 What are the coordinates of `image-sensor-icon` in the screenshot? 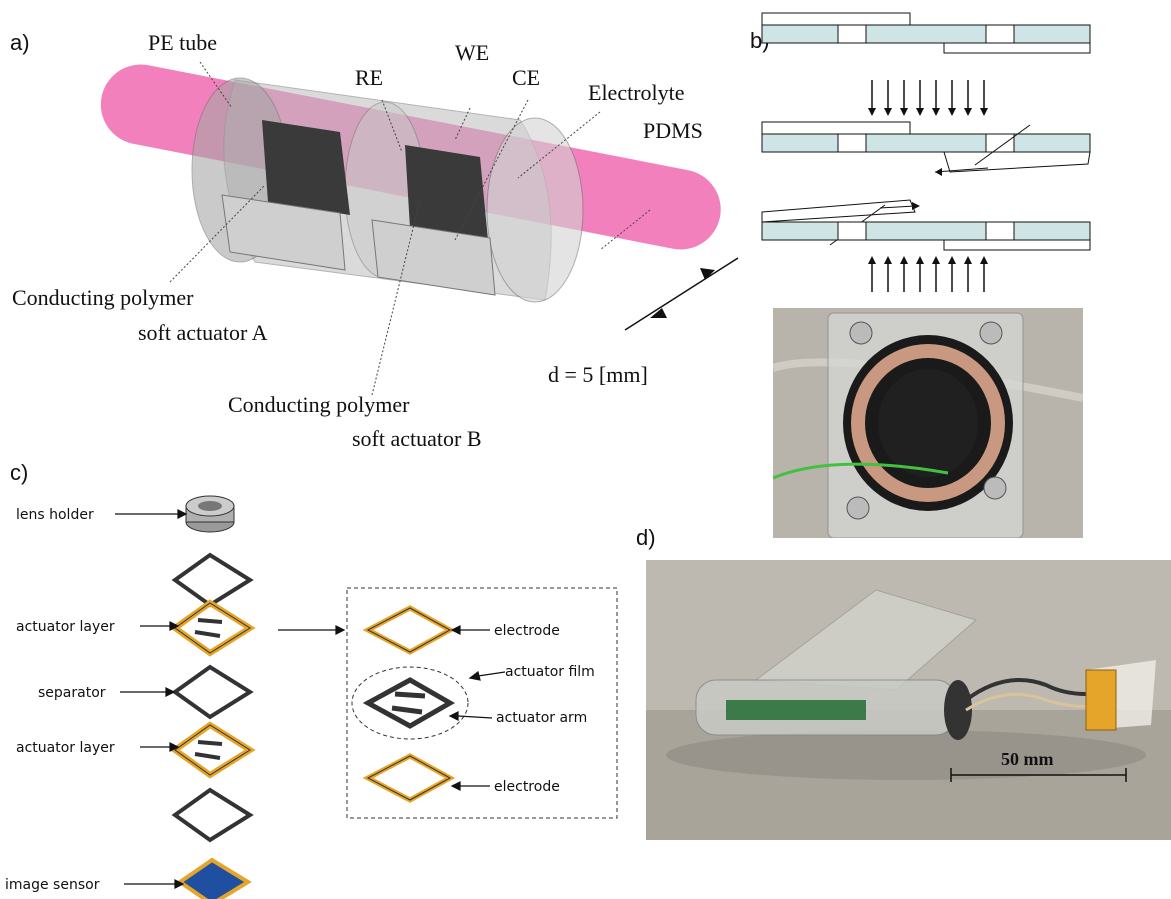 It's located at (214, 878).